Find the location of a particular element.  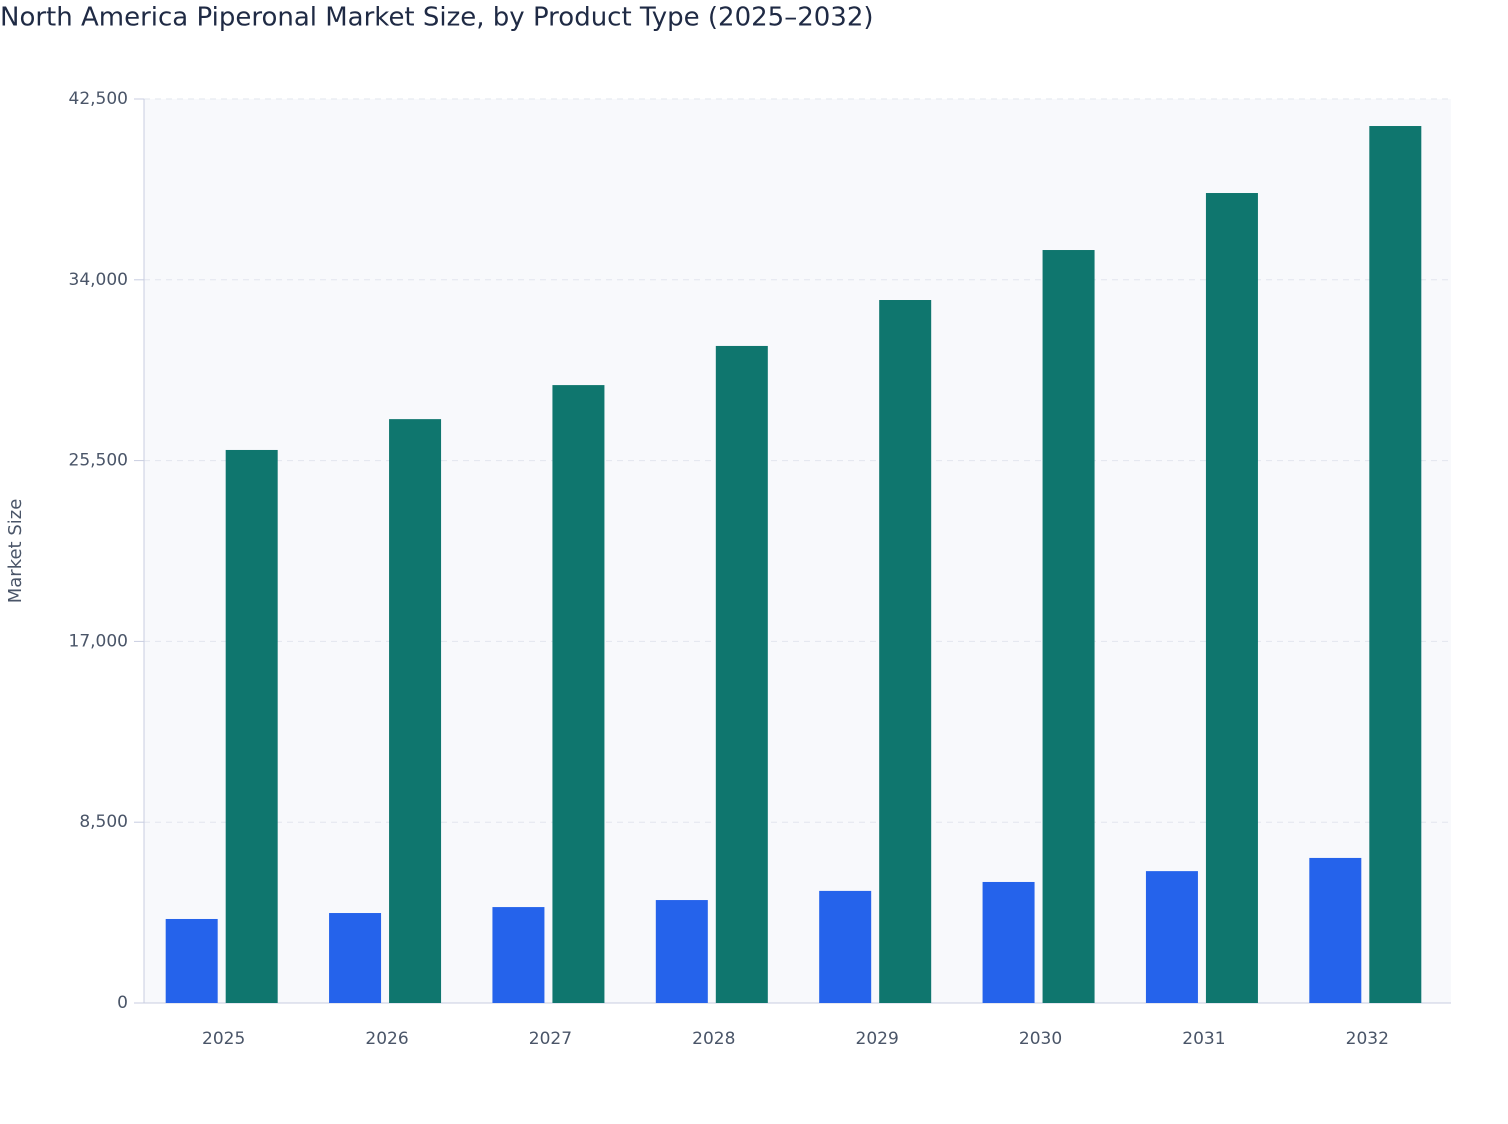

y-axis-title: Market Size is located at coordinates (15, 551).